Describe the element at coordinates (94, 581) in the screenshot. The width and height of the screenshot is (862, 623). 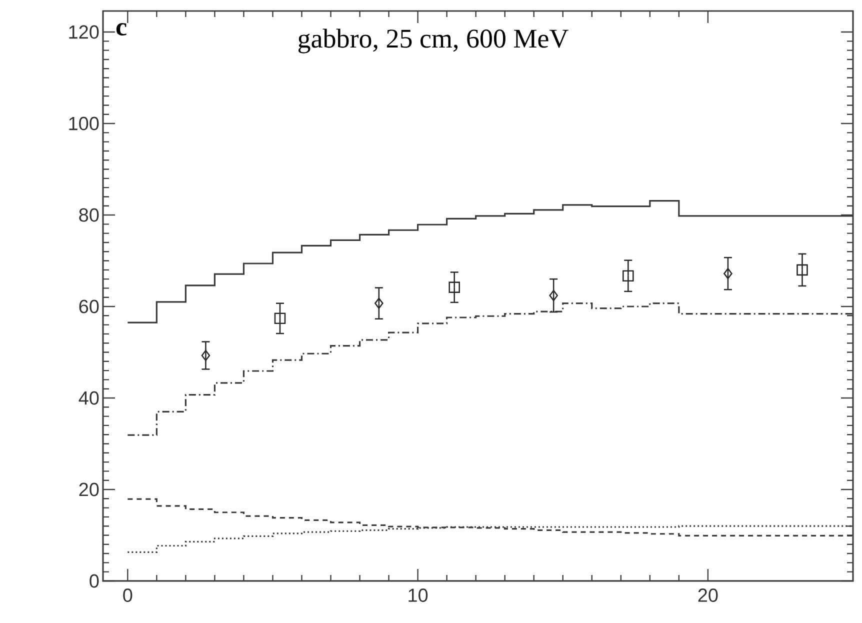
I see `y-tick-label: 0` at that location.